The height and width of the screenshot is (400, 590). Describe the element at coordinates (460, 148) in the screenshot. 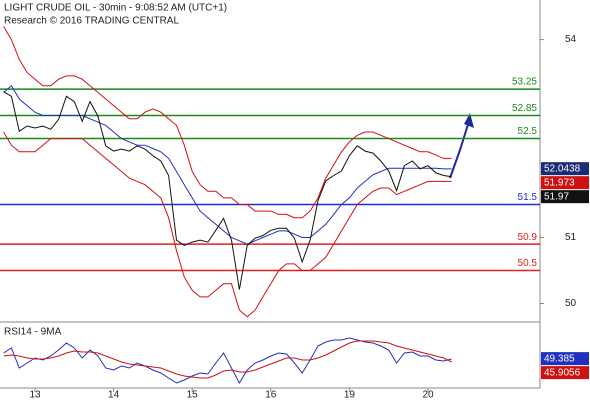

I see `forecast-arrow` at that location.